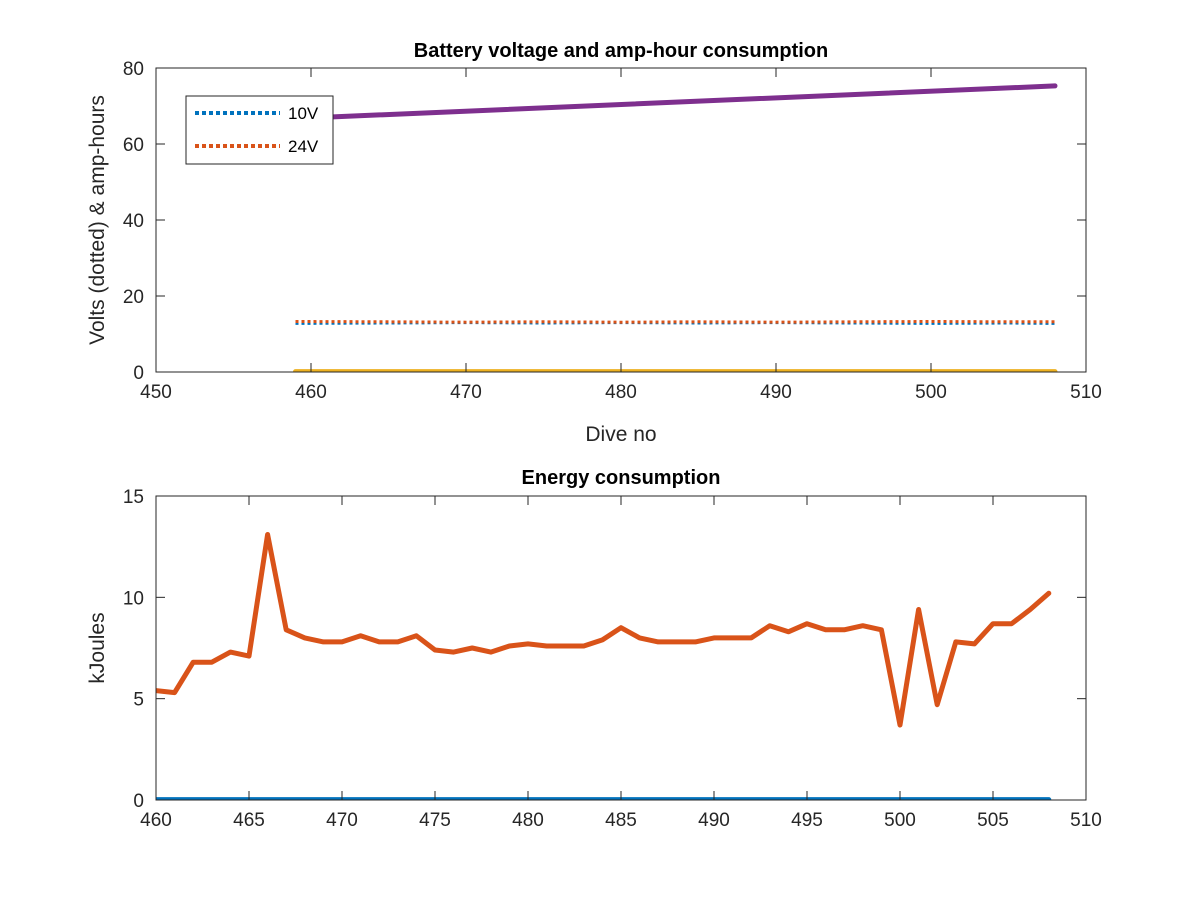  I want to click on legend-label-10v: 10V, so click(303, 113).